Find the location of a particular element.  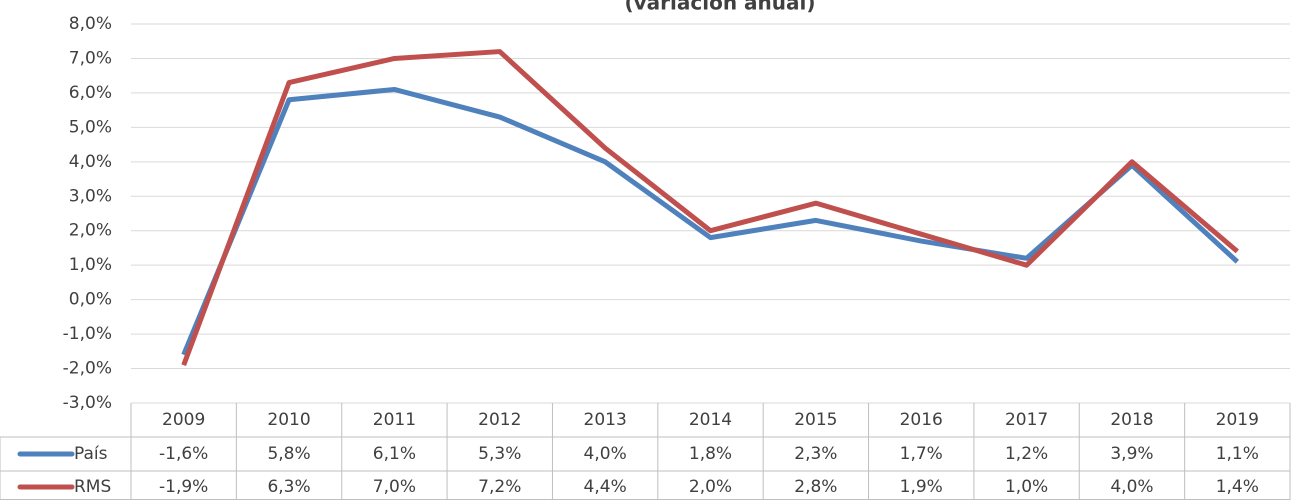

y-tick-label: 3,0% is located at coordinates (90, 196).